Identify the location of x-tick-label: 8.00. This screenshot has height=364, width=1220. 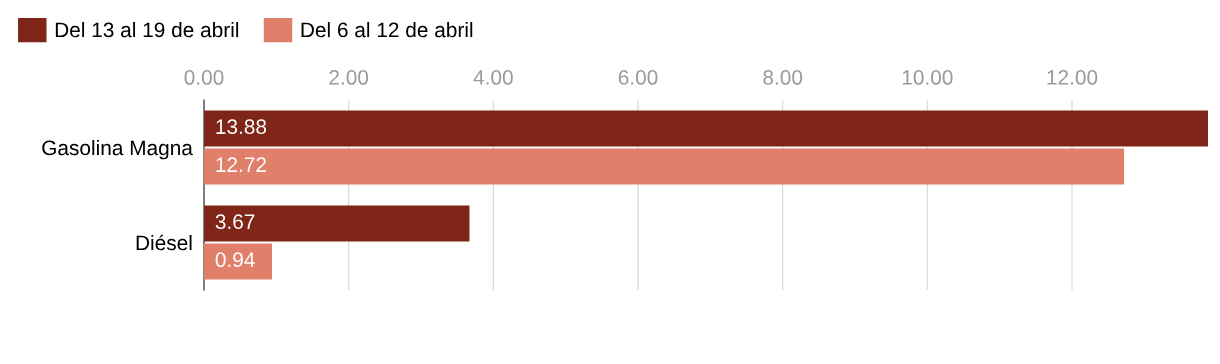
(783, 77).